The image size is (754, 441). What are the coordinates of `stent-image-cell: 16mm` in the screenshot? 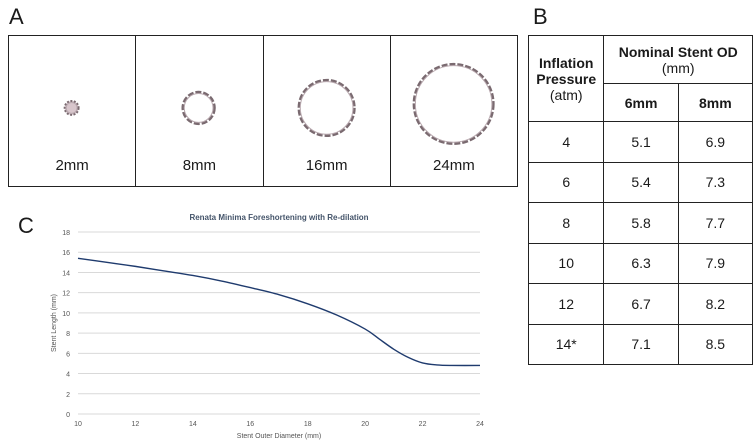 It's located at (327, 111).